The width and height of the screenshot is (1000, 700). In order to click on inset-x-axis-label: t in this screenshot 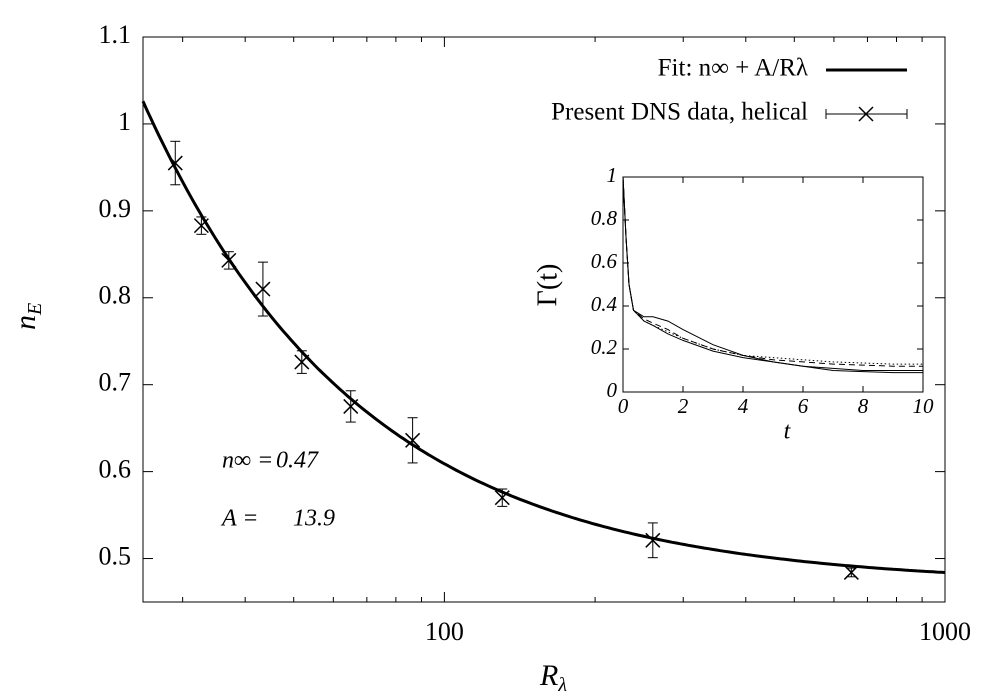, I will do `click(788, 432)`.